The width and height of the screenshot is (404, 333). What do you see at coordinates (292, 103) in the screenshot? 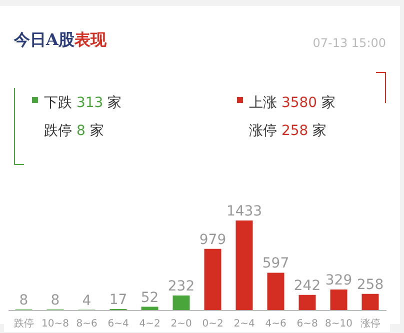
I see `text: 上涨 3580 家` at bounding box center [292, 103].